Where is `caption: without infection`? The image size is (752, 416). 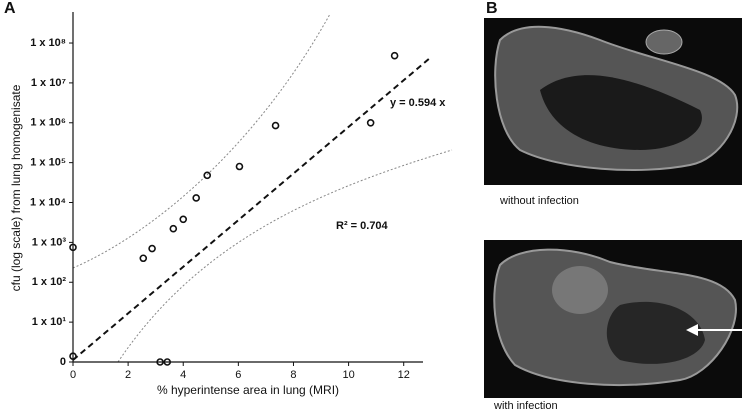
caption: without infection is located at coordinates (539, 201).